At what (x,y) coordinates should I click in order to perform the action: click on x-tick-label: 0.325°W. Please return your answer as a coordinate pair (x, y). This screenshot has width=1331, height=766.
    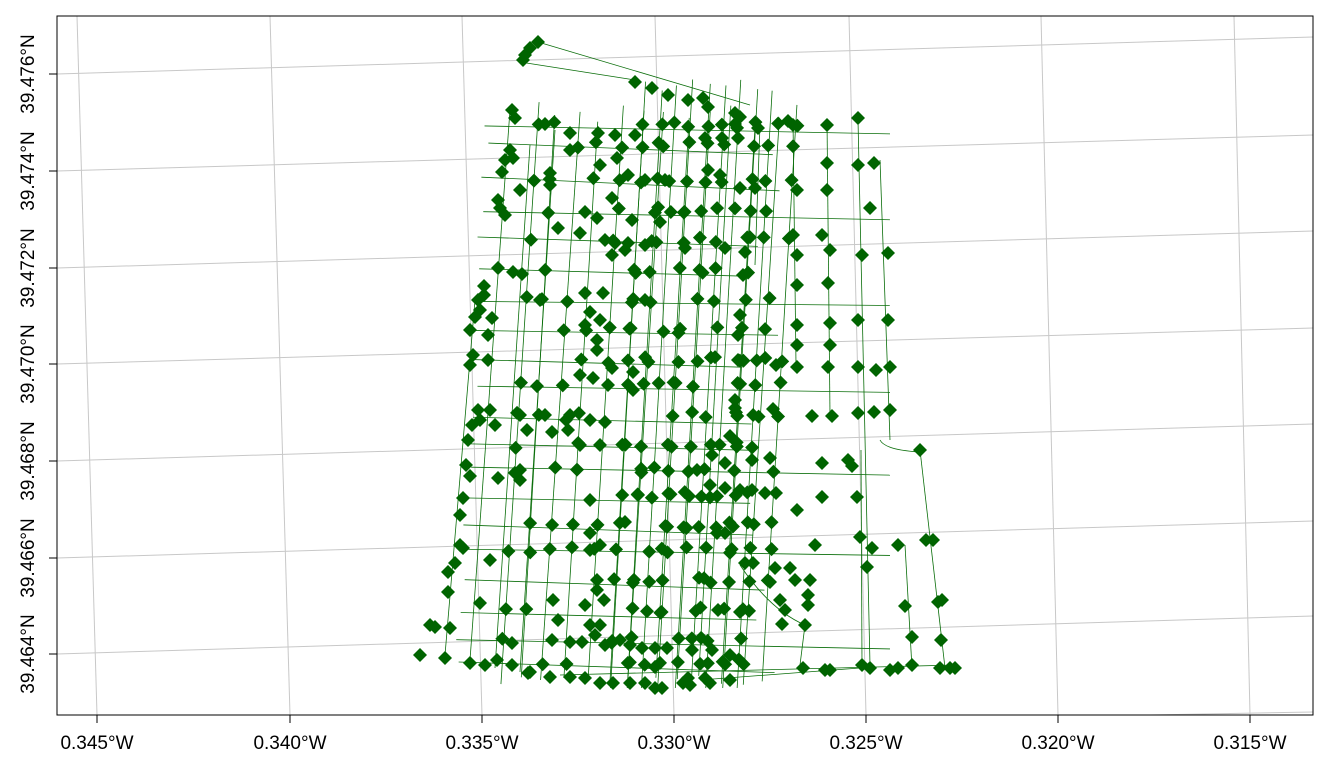
    Looking at the image, I should click on (865, 743).